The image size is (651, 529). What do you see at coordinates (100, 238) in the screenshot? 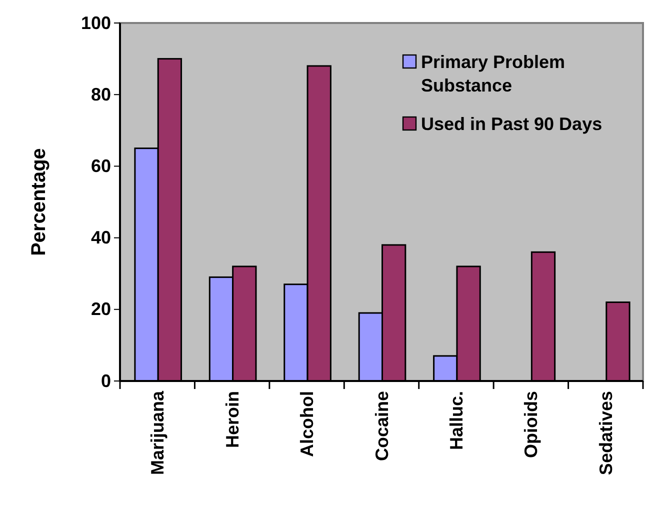
I see `y-tick-label: 40` at bounding box center [100, 238].